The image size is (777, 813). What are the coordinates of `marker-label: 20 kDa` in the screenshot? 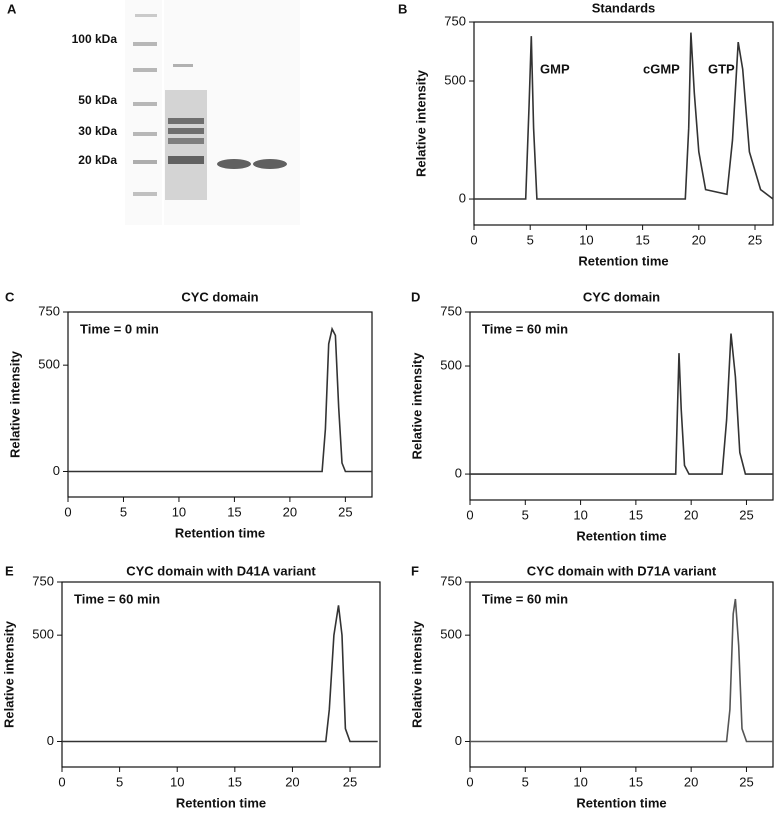 It's located at (97, 160).